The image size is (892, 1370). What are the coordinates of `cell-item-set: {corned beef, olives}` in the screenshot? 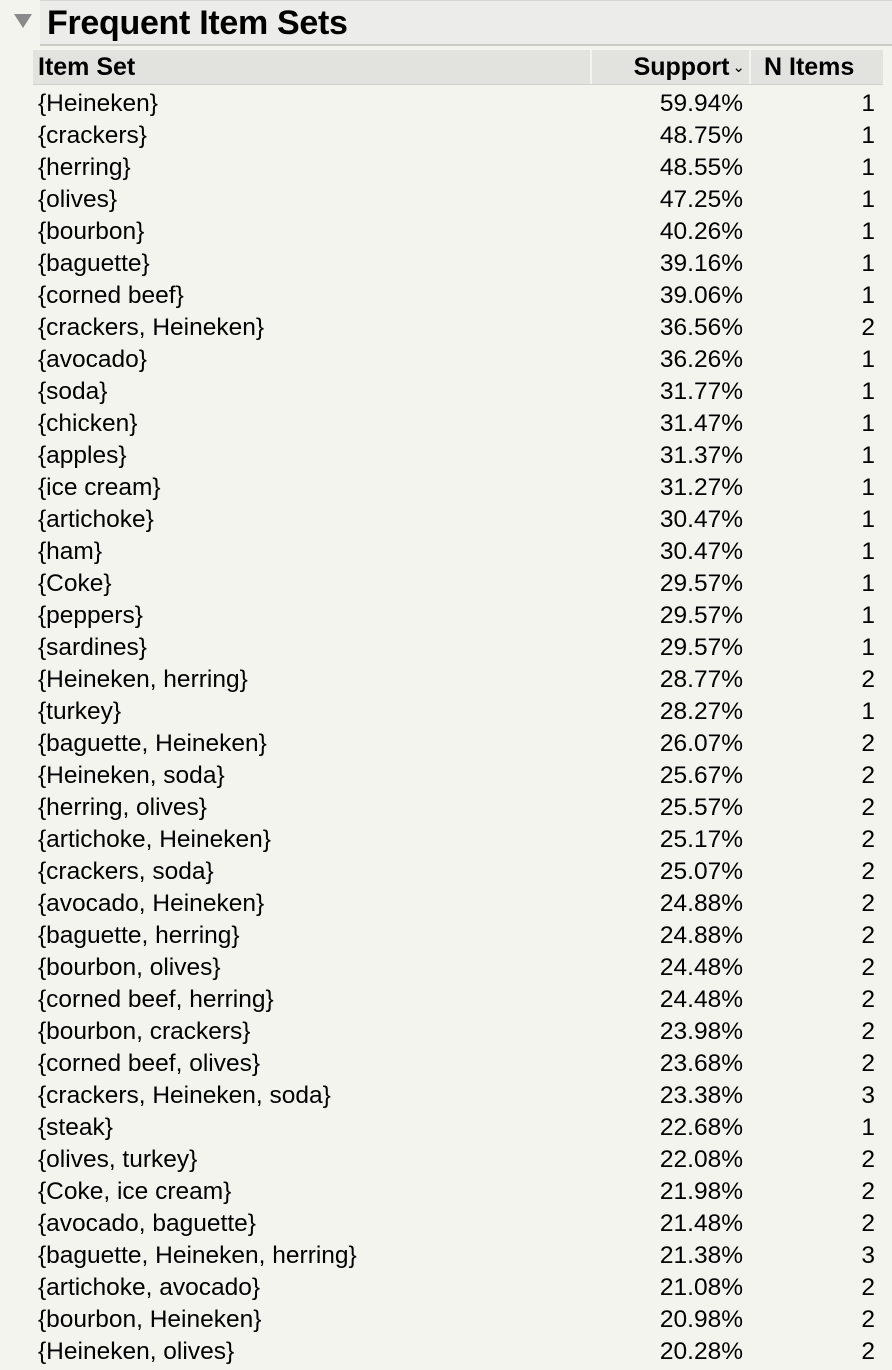 It's located at (149, 1063).